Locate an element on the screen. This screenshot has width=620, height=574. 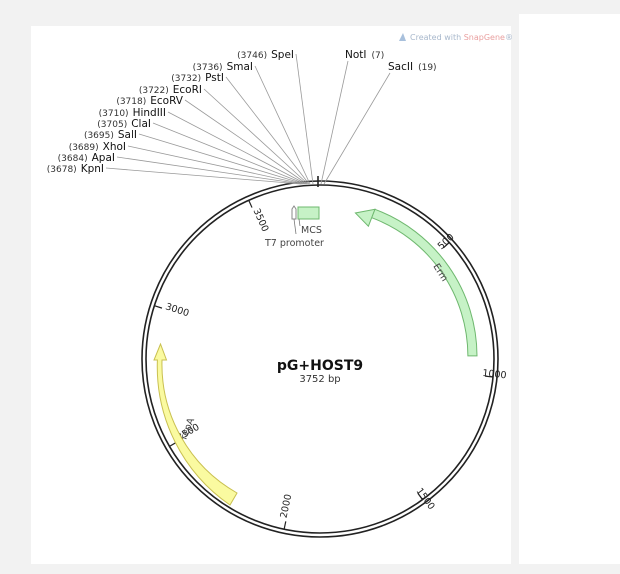
tick-label: 500 is located at coordinates (446, 242).